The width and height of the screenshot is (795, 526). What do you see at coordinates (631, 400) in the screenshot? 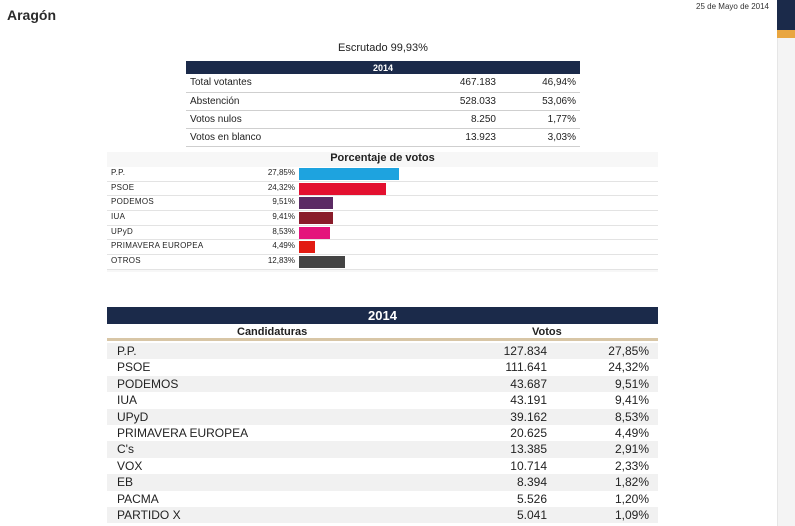
I see `results-pct: 9,41%` at bounding box center [631, 400].